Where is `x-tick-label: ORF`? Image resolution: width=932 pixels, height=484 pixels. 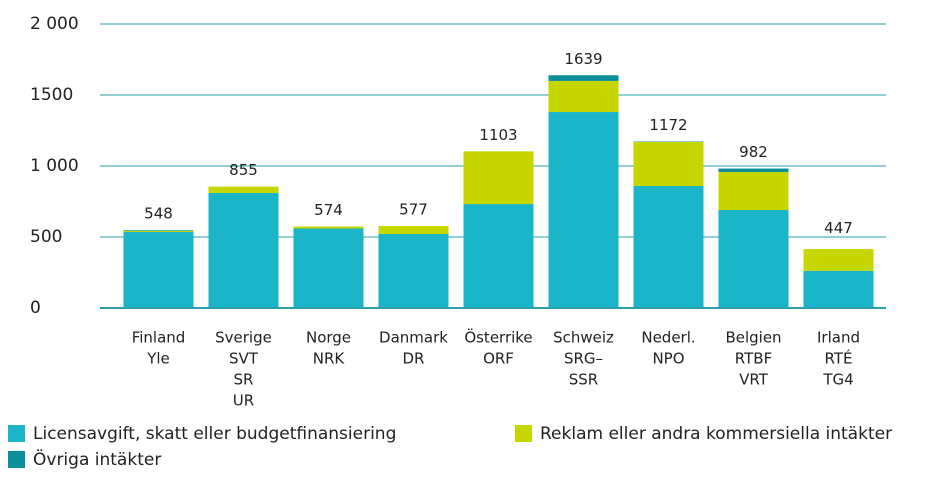
x-tick-label: ORF is located at coordinates (498, 359).